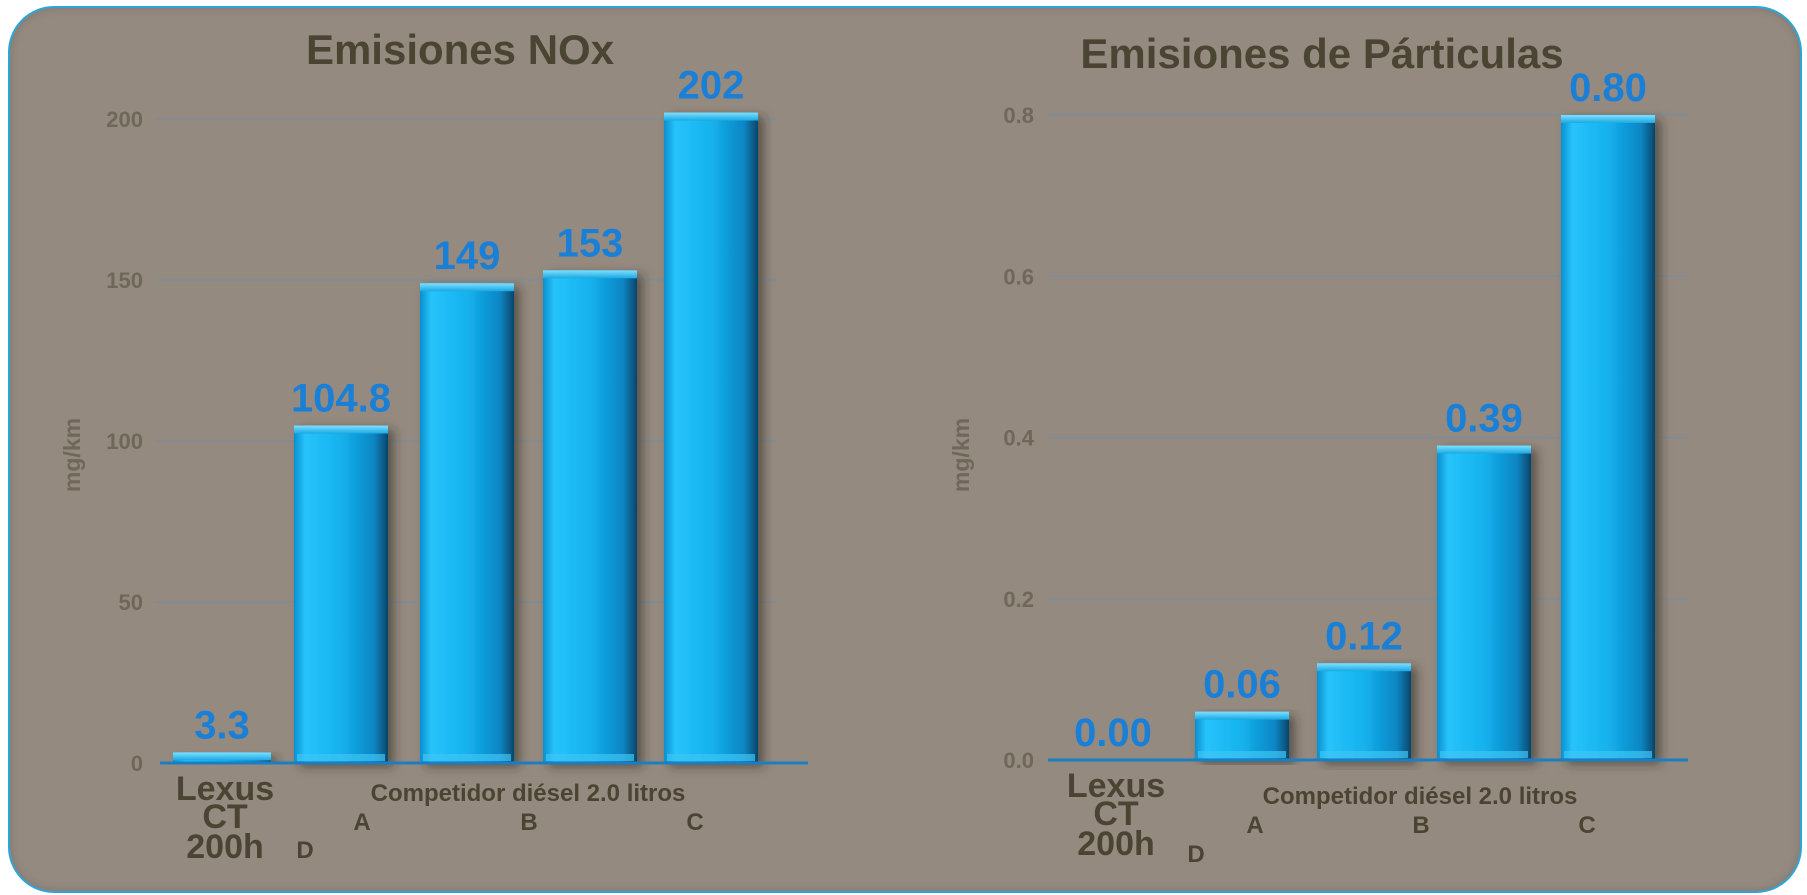  What do you see at coordinates (1608, 88) in the screenshot?
I see `value-label: 0.80` at bounding box center [1608, 88].